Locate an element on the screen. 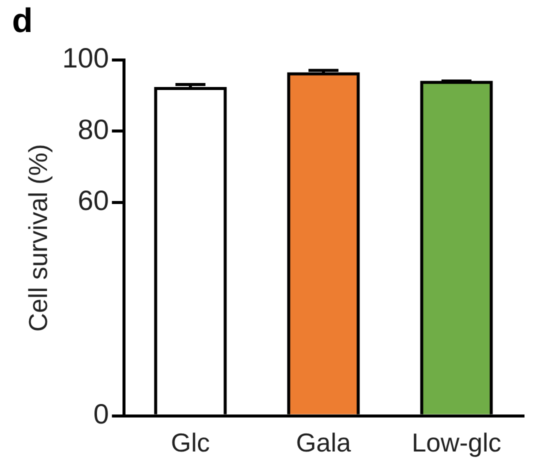 The width and height of the screenshot is (543, 473). y-tick-label: 80 is located at coordinates (93, 129).